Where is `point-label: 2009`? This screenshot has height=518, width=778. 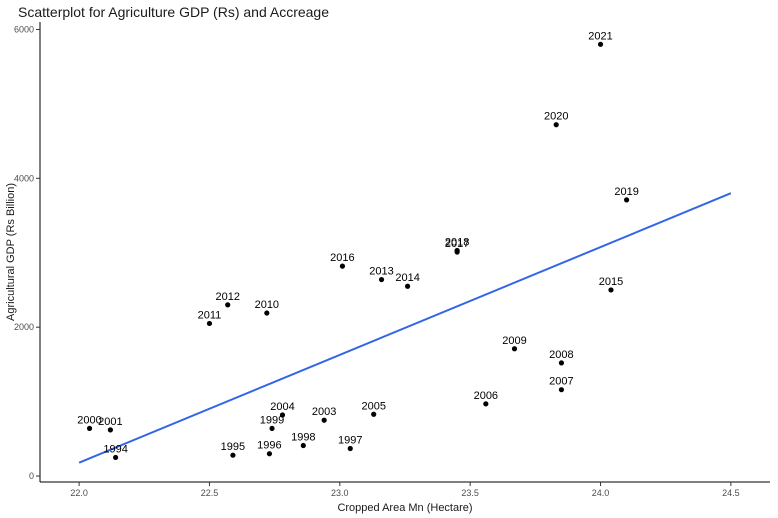
point-label: 2009 is located at coordinates (514, 341).